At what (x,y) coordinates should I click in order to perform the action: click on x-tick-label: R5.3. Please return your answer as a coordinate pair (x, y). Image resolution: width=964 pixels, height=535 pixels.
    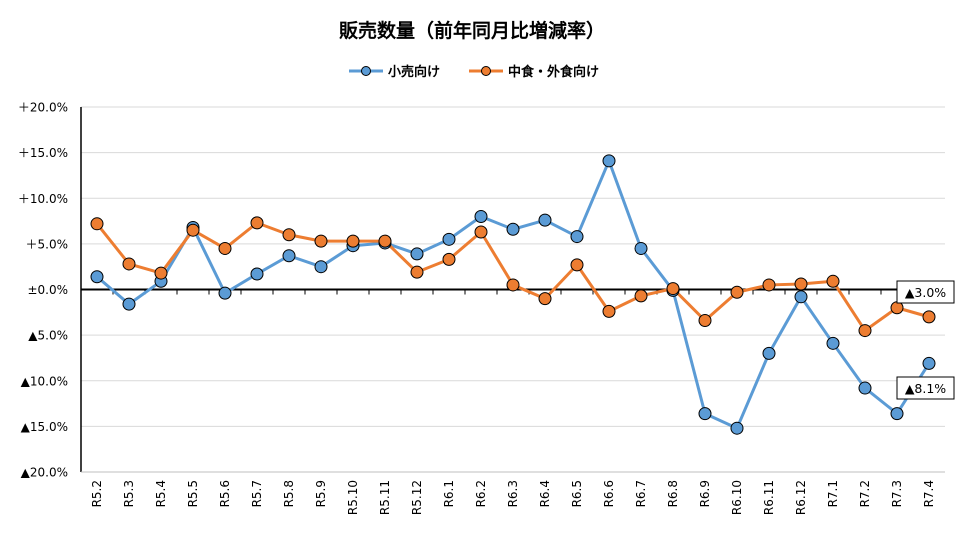
    Looking at the image, I should click on (129, 493).